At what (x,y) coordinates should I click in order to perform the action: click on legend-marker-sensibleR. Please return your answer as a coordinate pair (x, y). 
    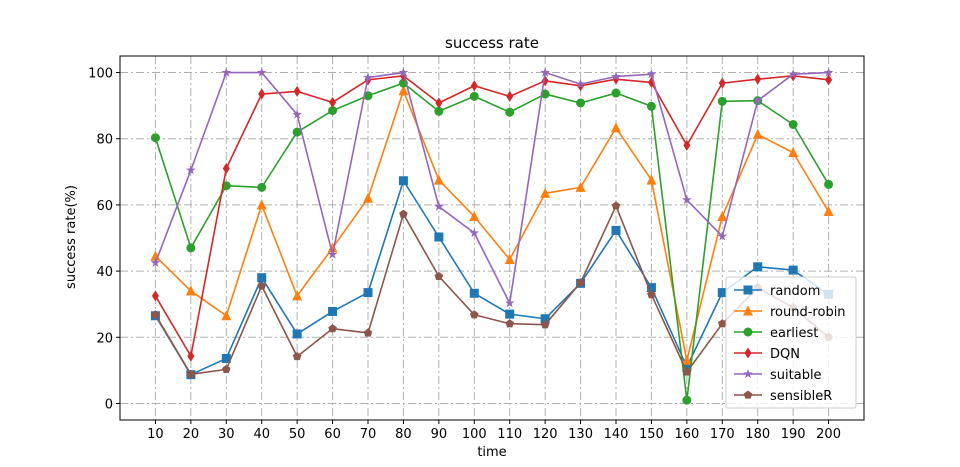
    Looking at the image, I should click on (748, 394).